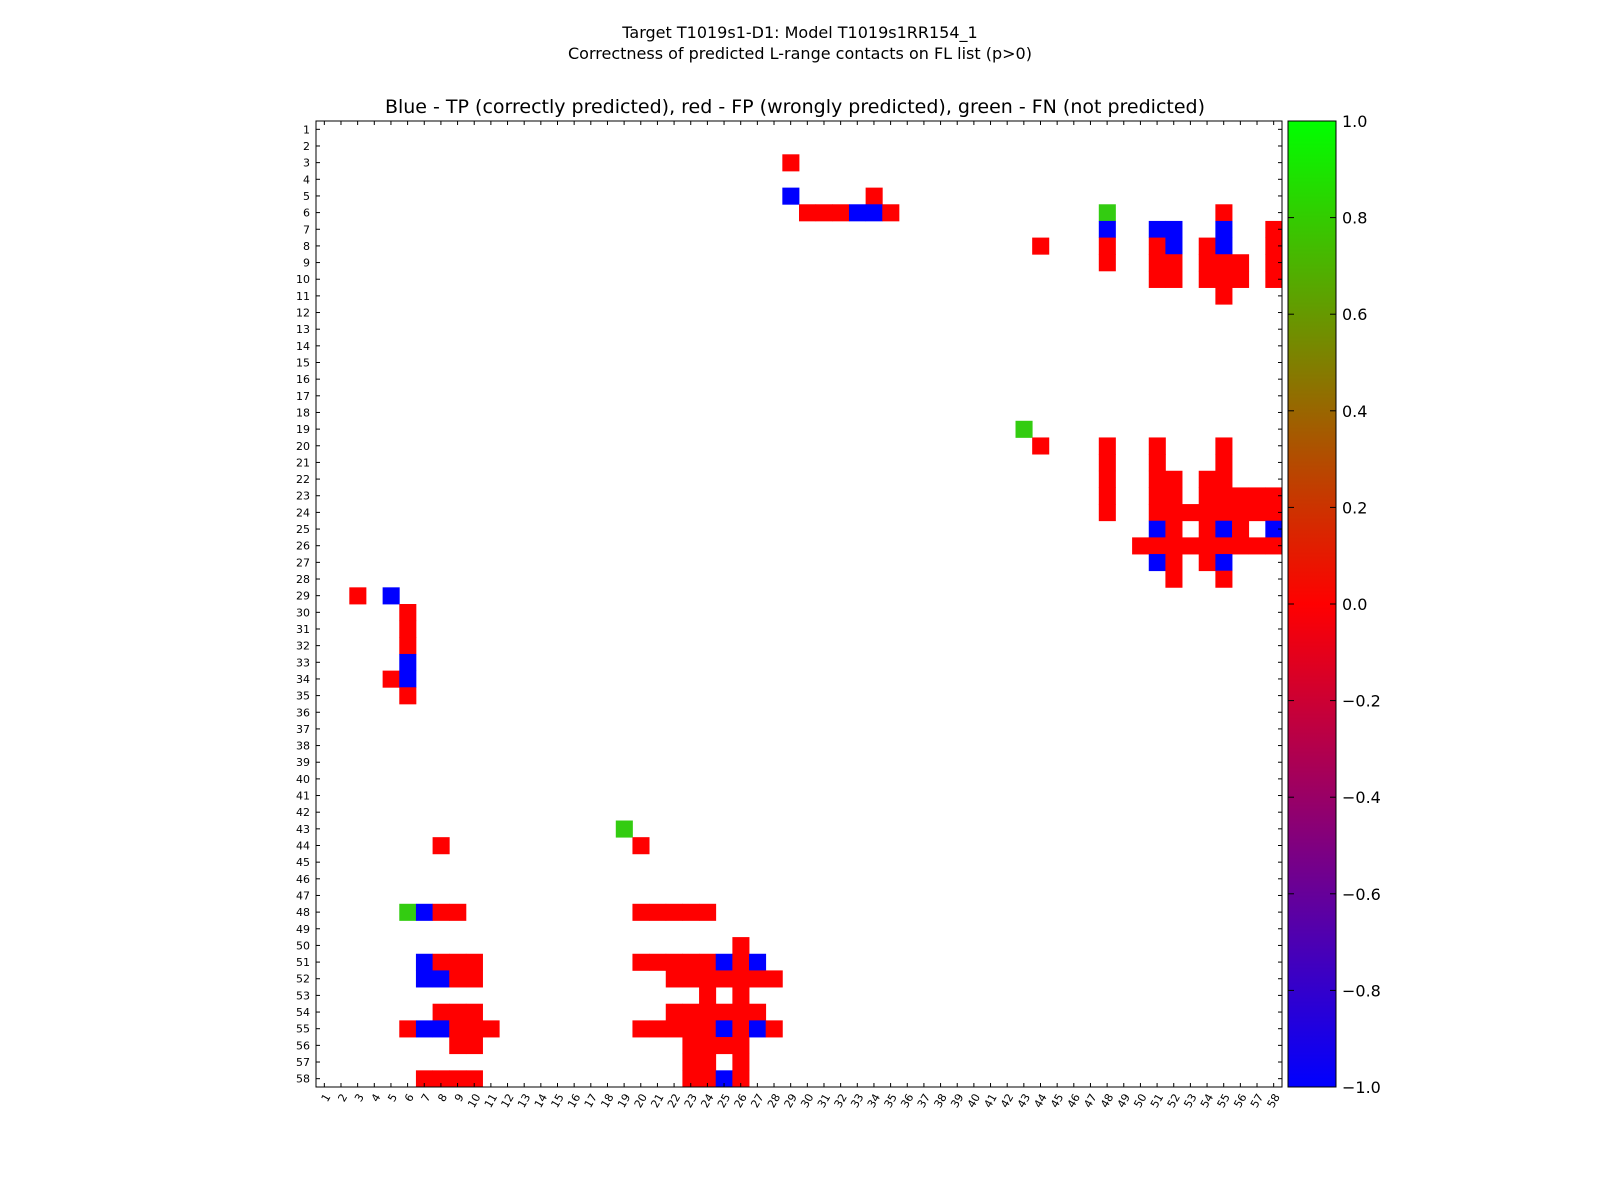  What do you see at coordinates (541, 1101) in the screenshot?
I see `x-tick-label: 14` at bounding box center [541, 1101].